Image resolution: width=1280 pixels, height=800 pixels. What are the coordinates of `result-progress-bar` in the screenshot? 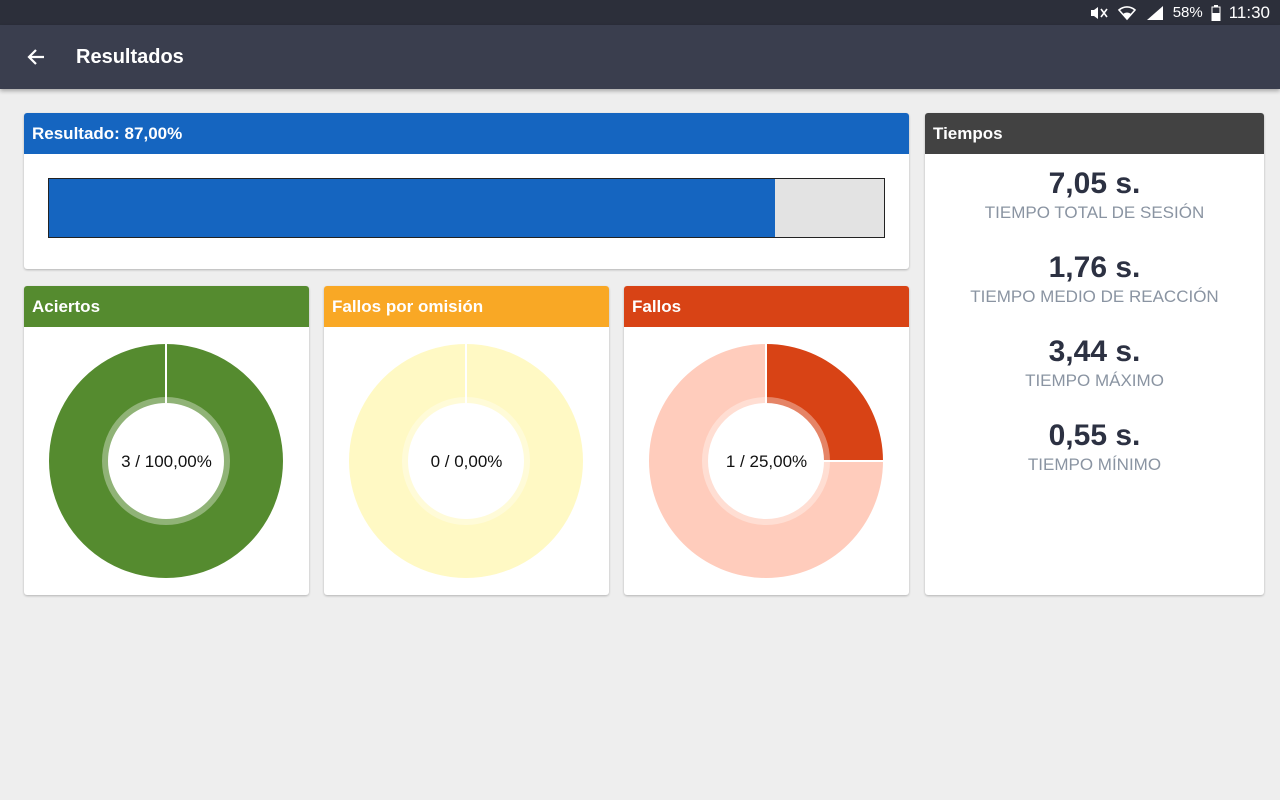 It's located at (466, 208).